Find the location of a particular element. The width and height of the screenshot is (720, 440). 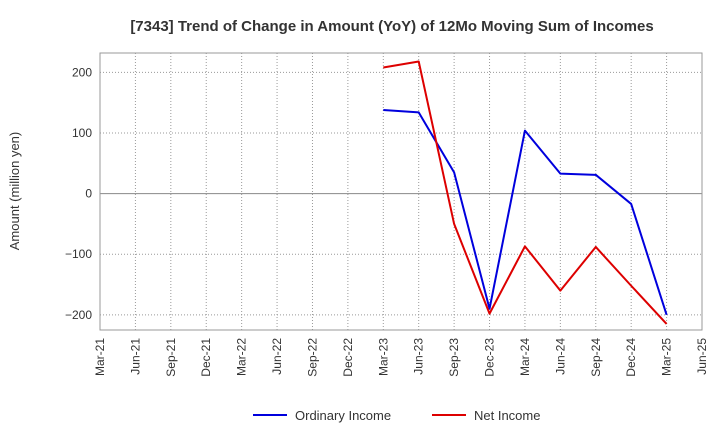

x-tick-label: Jun-21 is located at coordinates (135, 356).